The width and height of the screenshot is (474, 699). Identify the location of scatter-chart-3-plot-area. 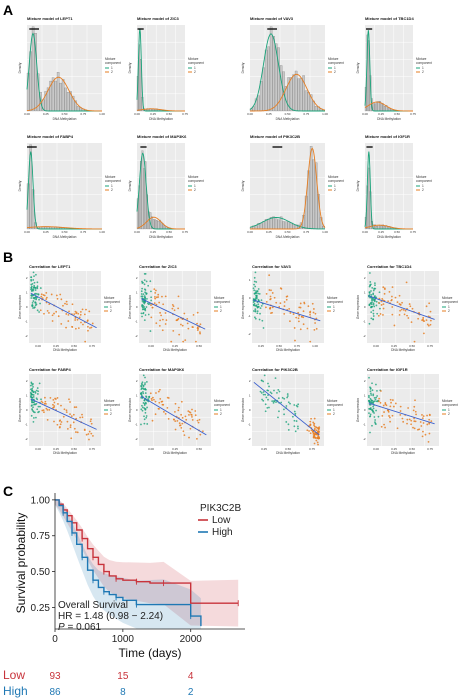
(288, 307).